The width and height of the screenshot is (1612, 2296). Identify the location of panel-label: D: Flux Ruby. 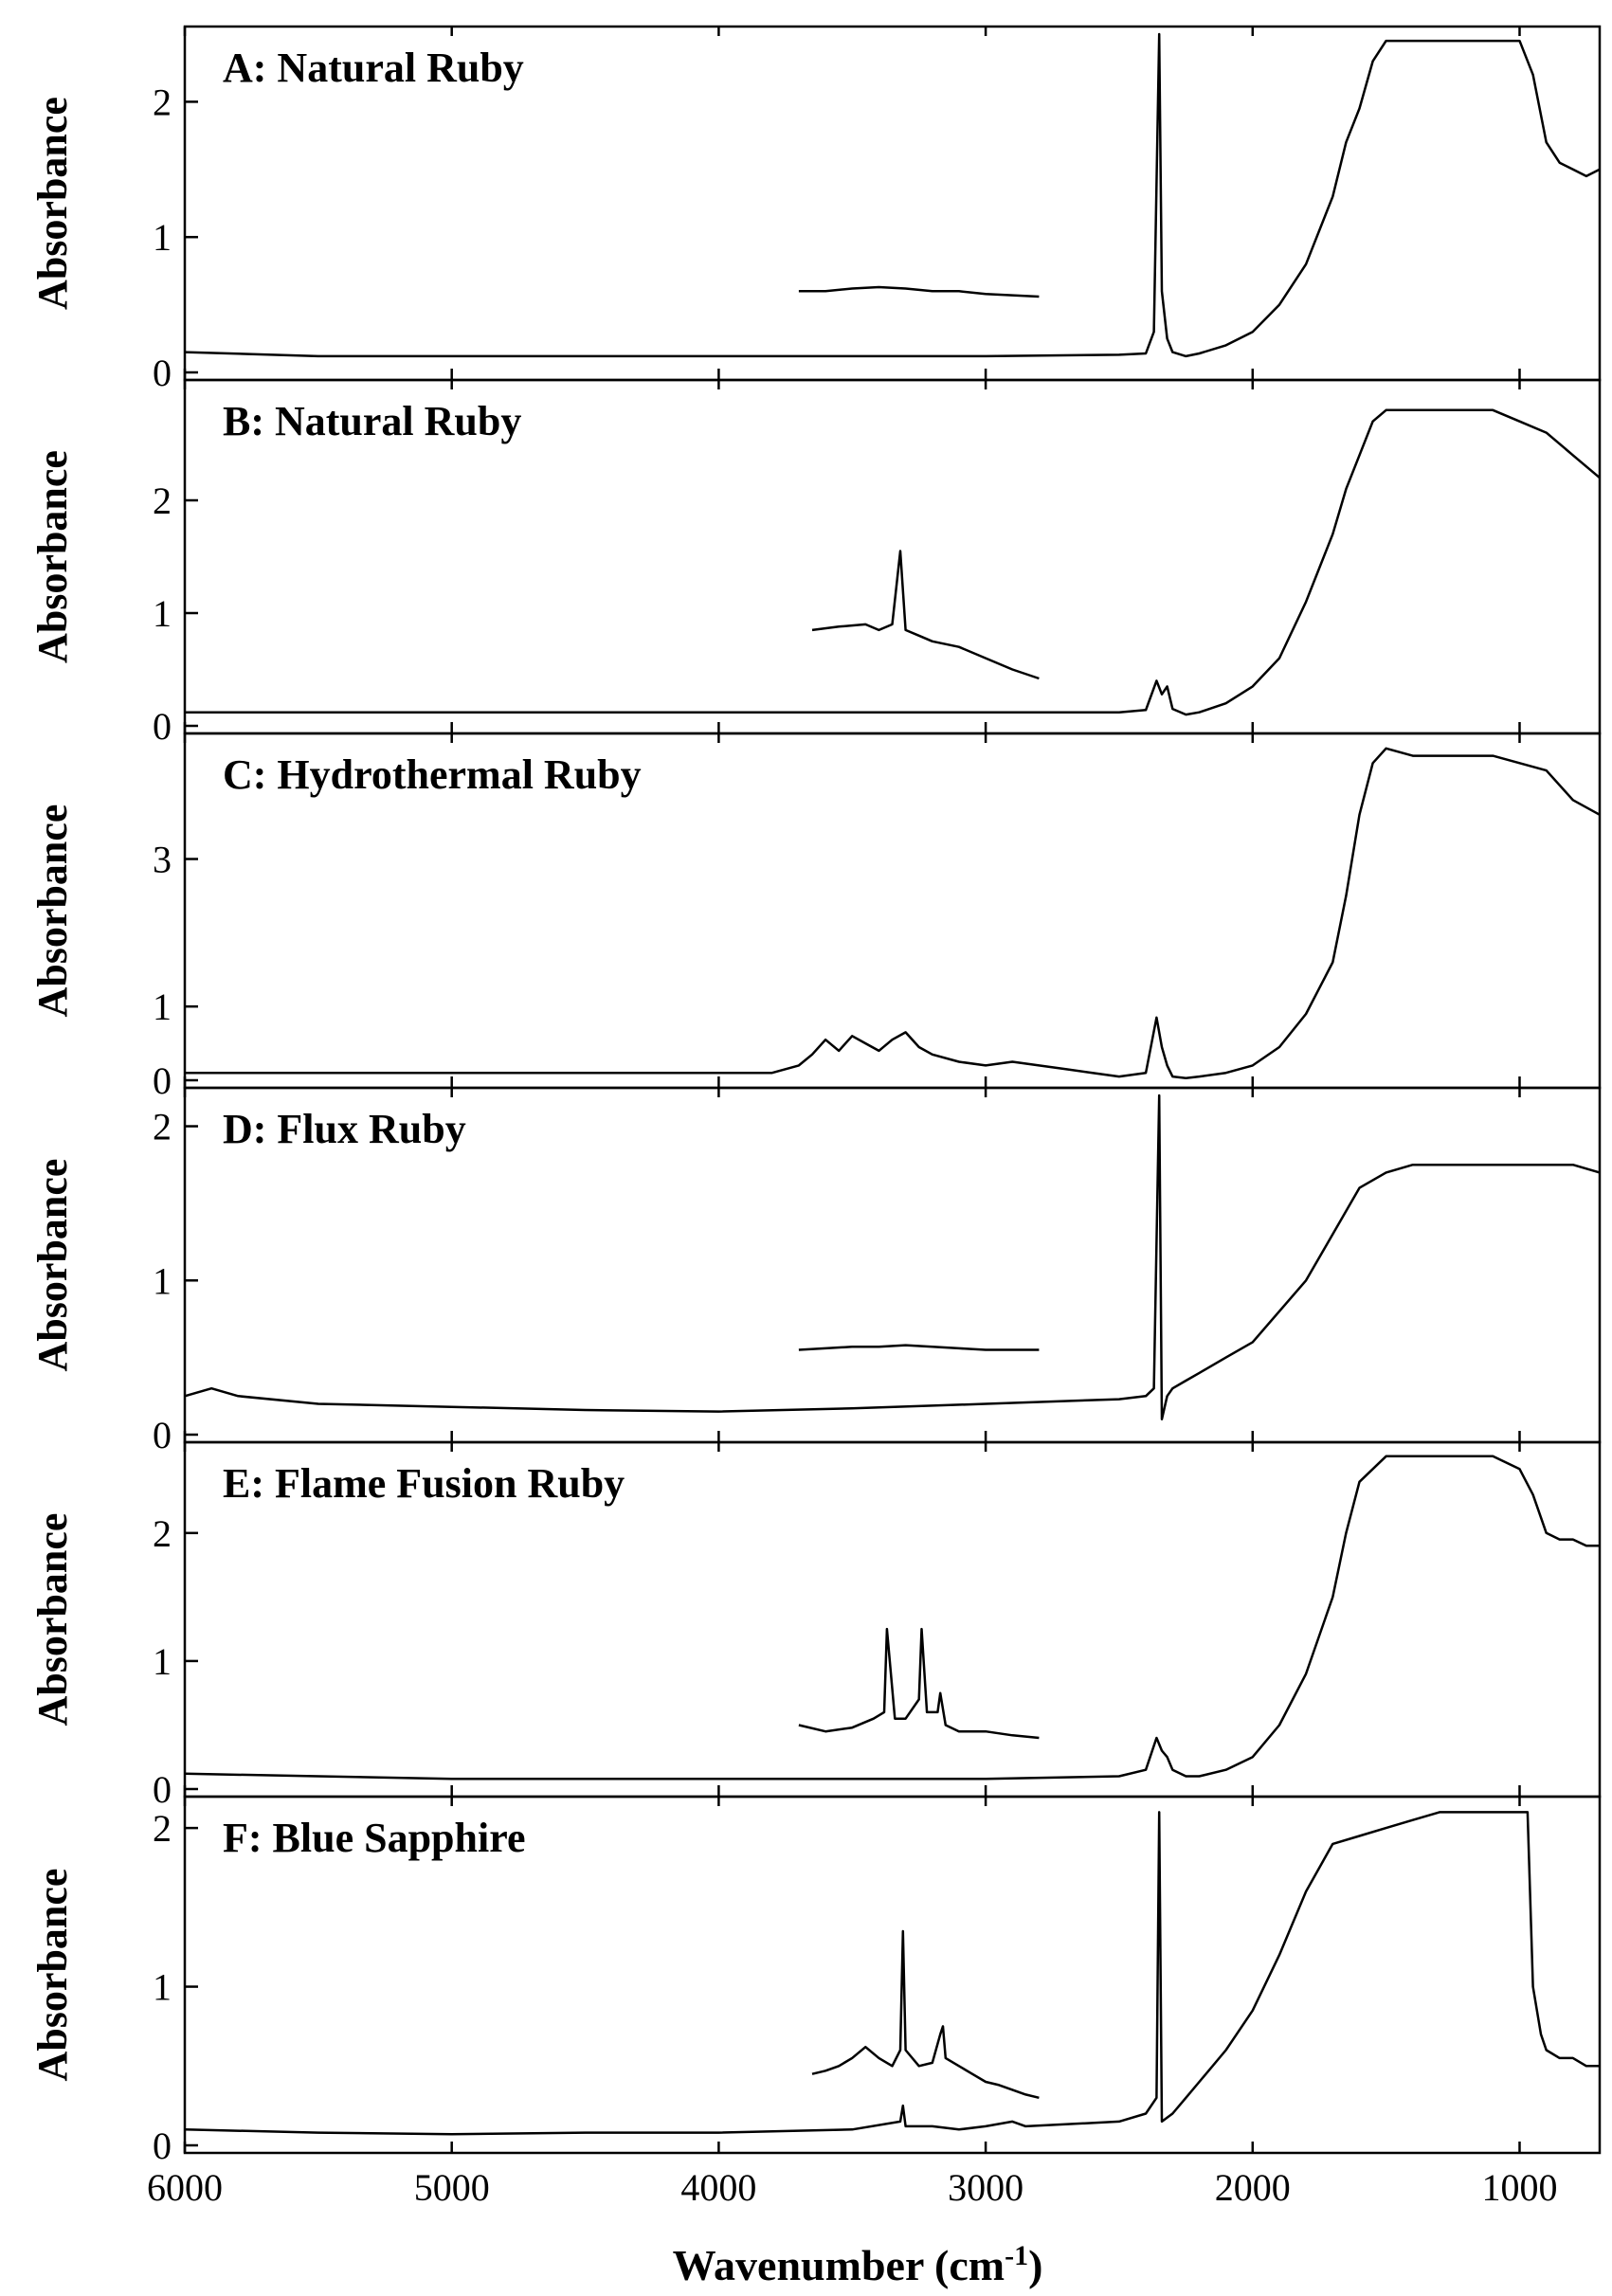
(345, 1129).